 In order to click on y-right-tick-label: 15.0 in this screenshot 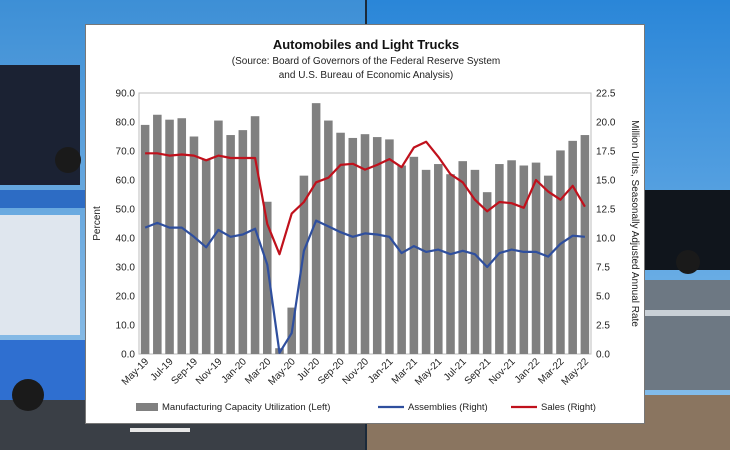, I will do `click(606, 181)`.